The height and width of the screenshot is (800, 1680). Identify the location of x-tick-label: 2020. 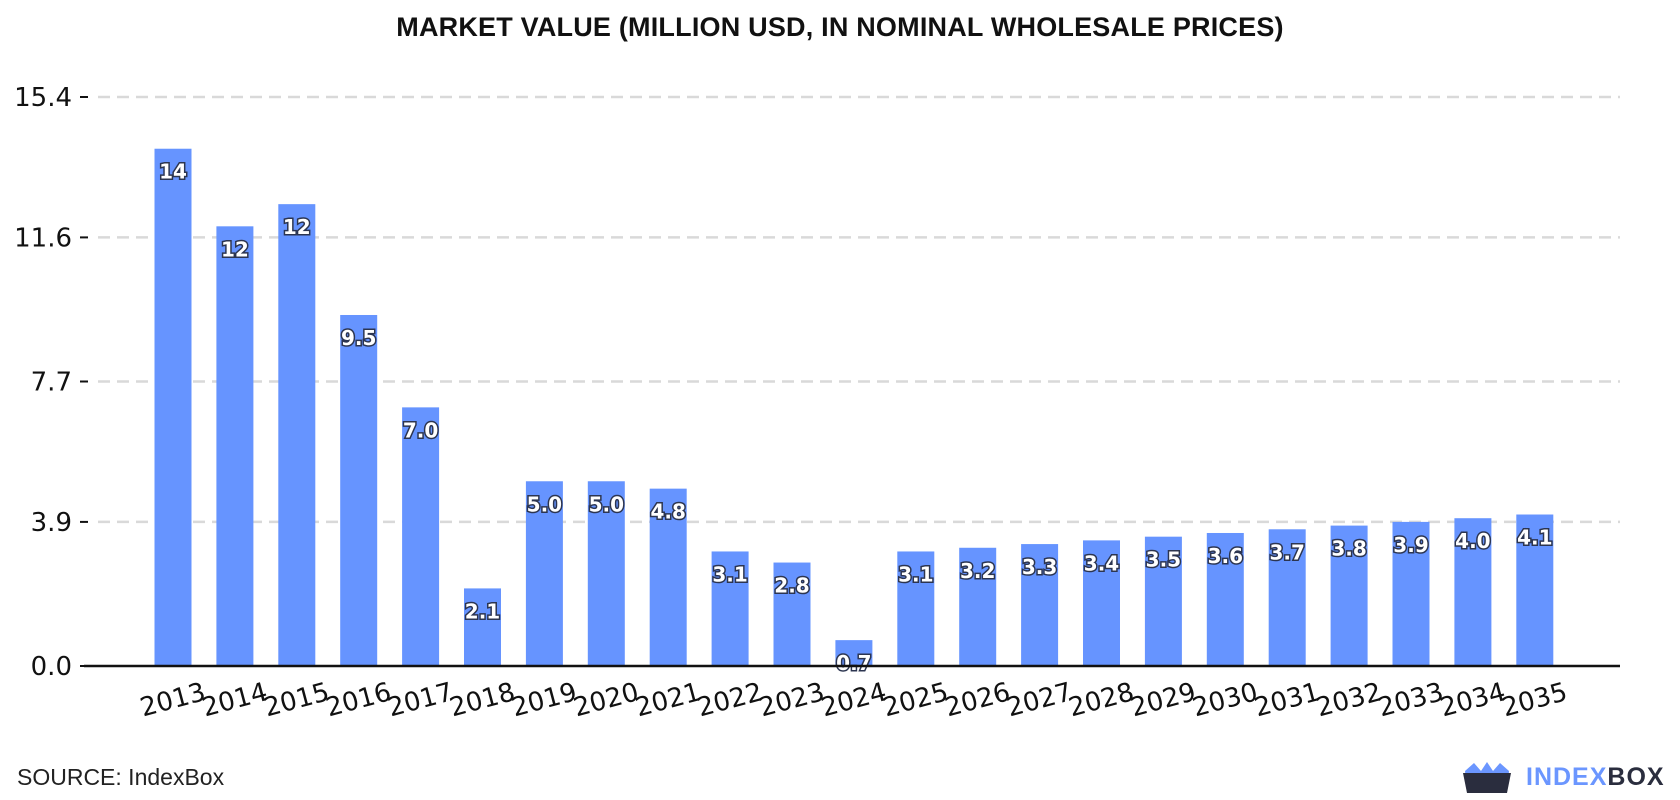
(606, 700).